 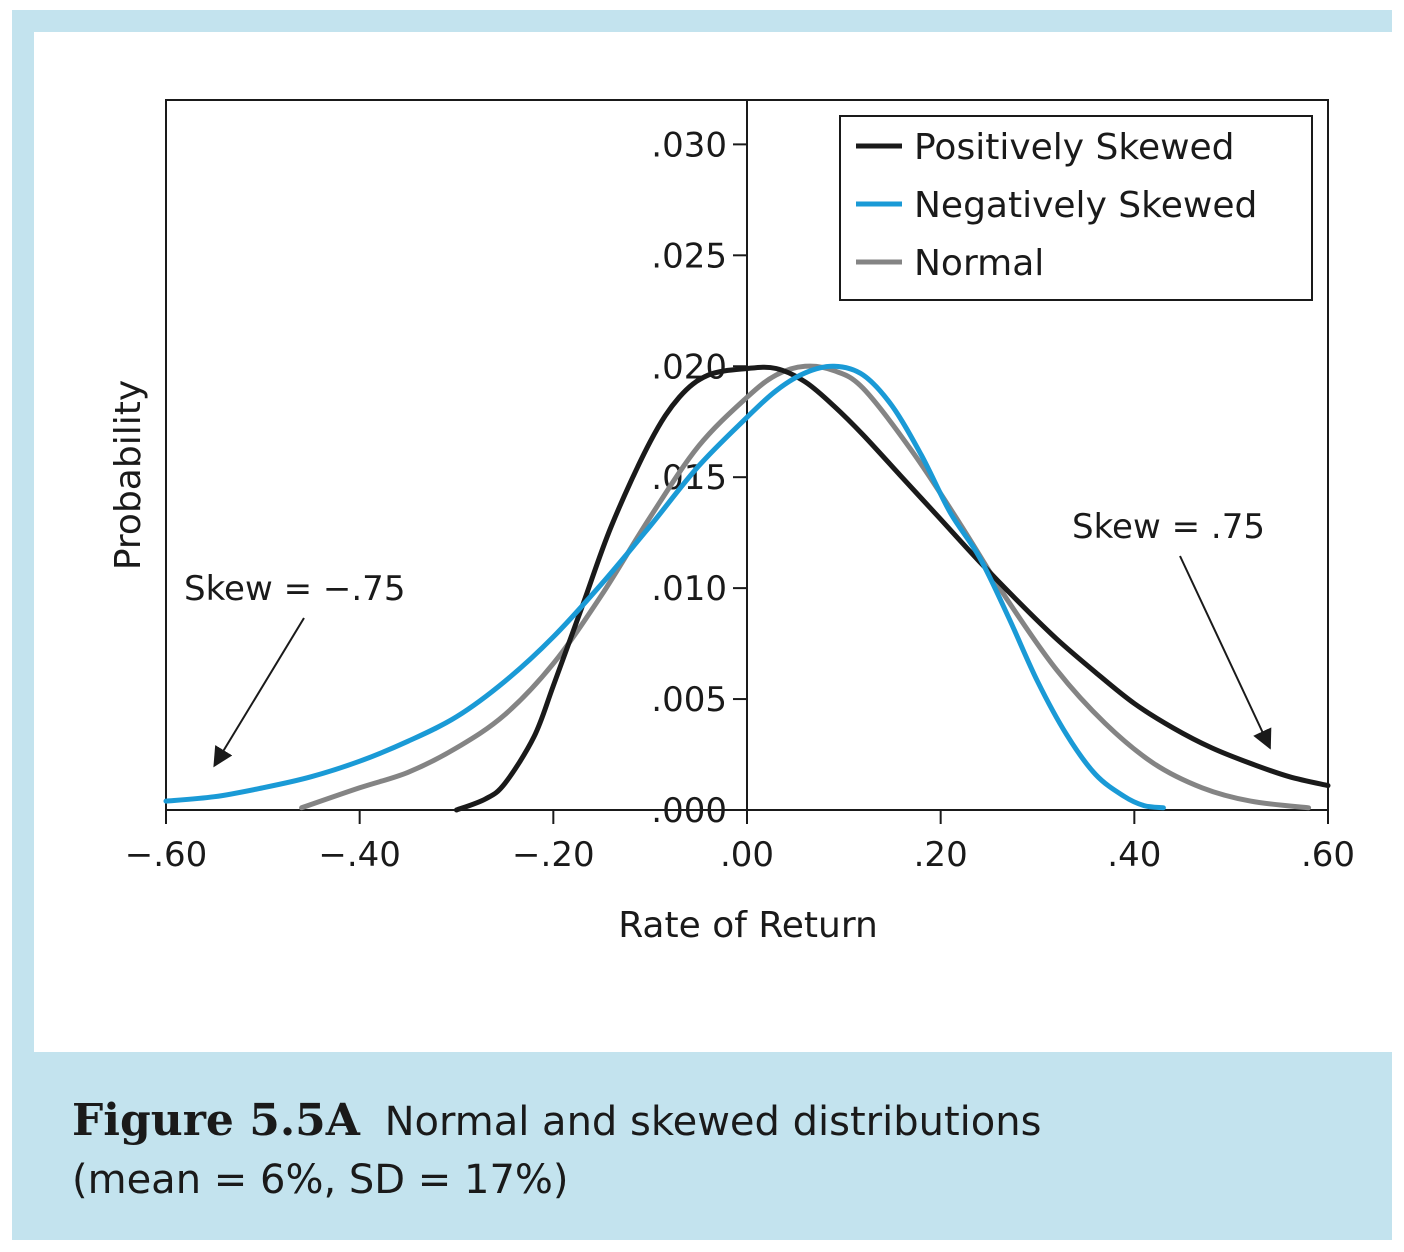 I want to click on caption-figure-label: Figure 5.5A, so click(x=216, y=1120).